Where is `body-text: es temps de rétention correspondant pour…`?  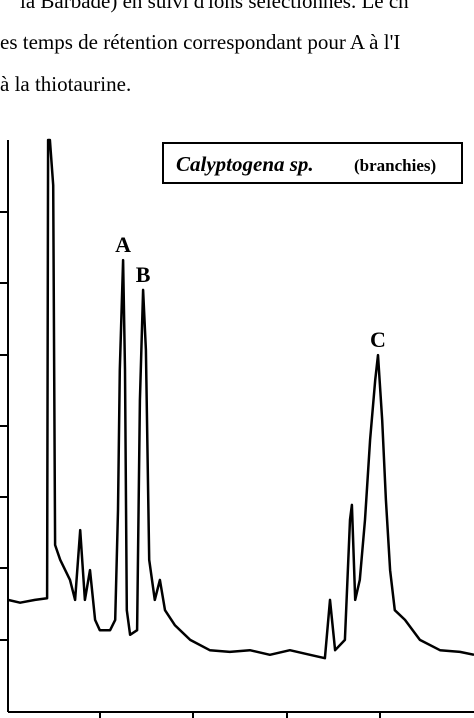 body-text: es temps de rétention correspondant pour… is located at coordinates (200, 42).